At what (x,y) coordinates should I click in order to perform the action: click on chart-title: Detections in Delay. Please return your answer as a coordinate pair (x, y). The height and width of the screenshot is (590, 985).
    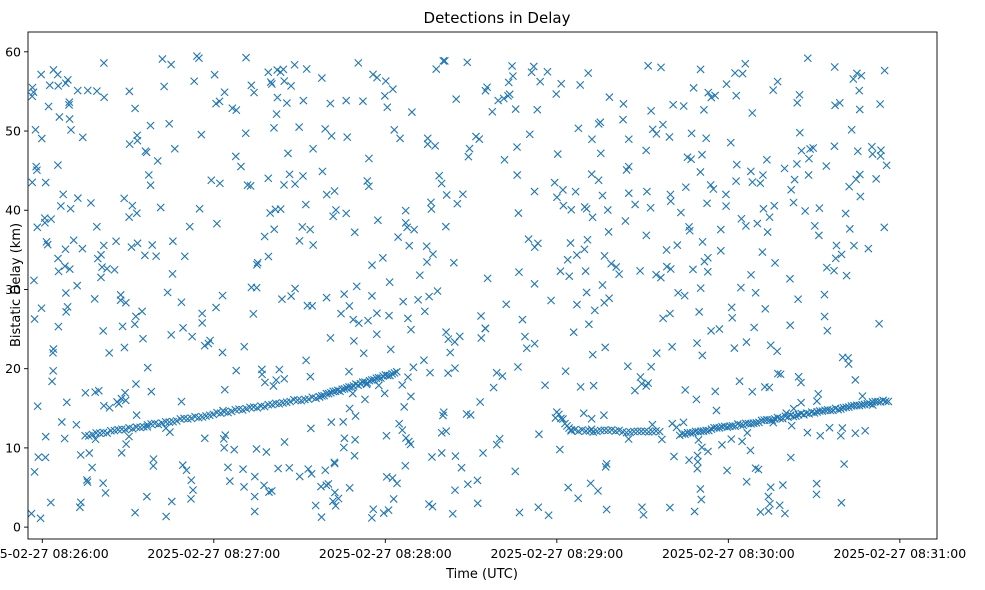
    Looking at the image, I should click on (497, 18).